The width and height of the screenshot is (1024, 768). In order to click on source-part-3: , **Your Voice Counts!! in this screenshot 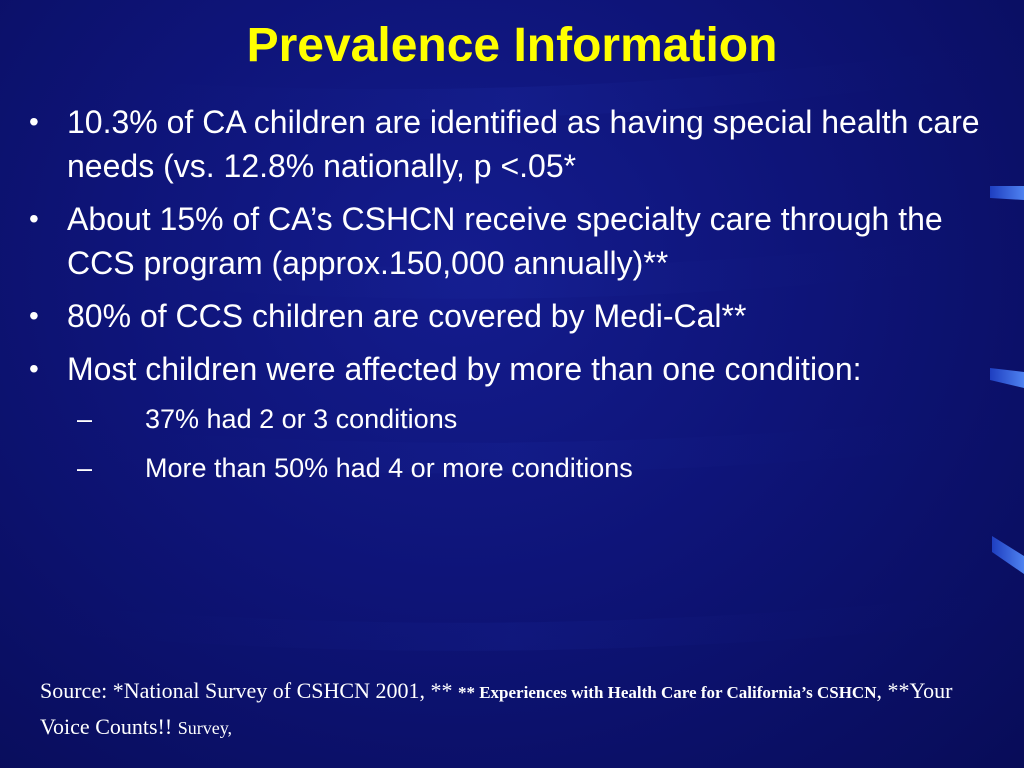, I will do `click(496, 708)`.